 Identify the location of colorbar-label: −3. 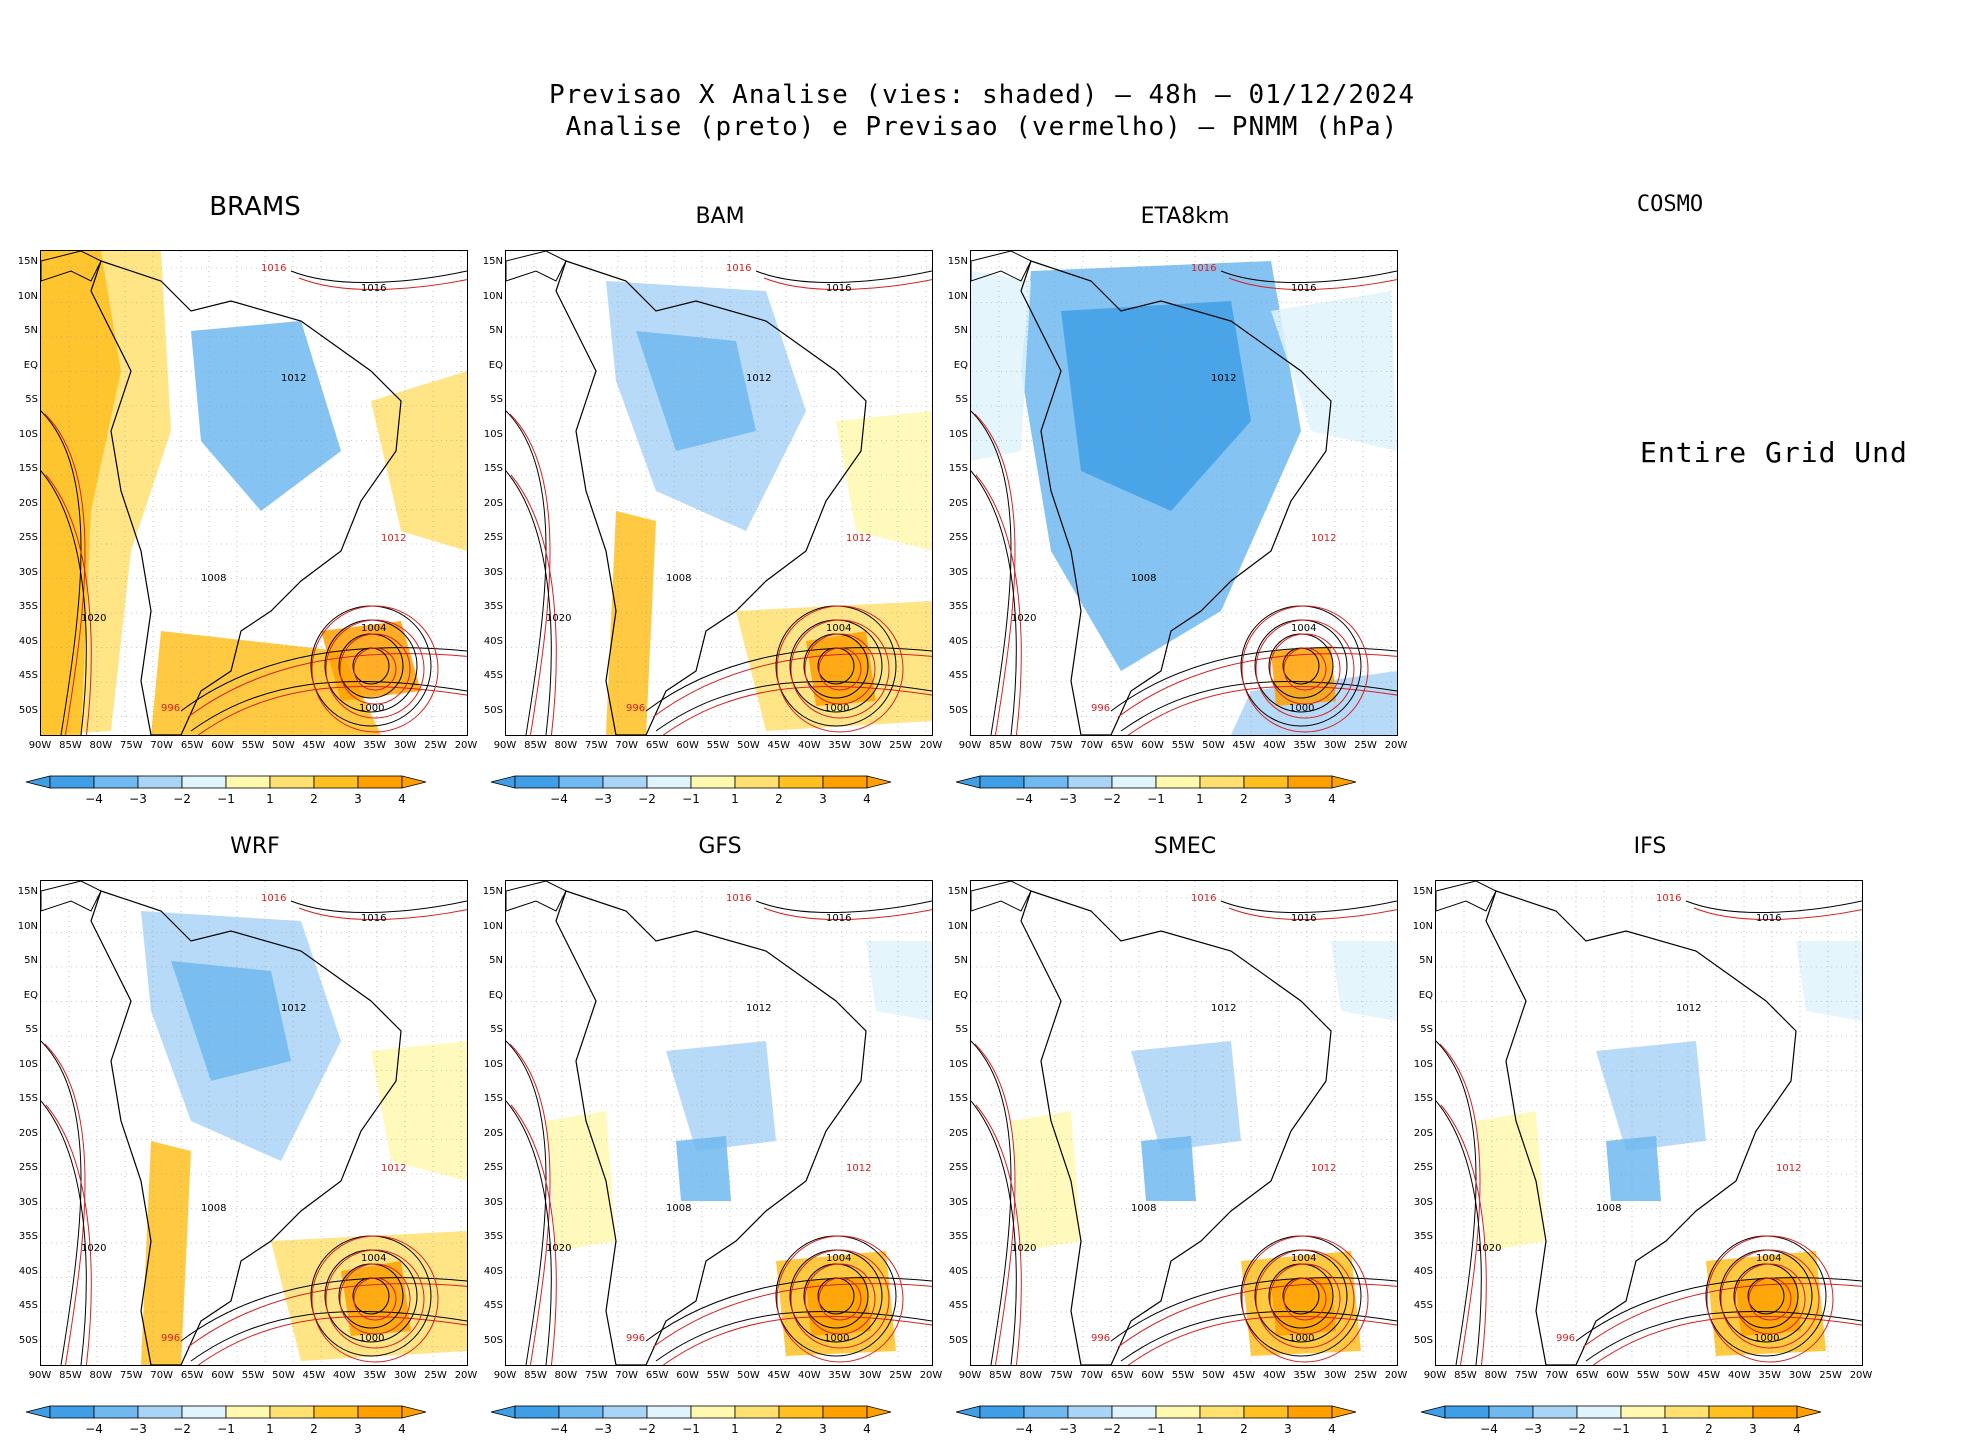
(1068, 1429).